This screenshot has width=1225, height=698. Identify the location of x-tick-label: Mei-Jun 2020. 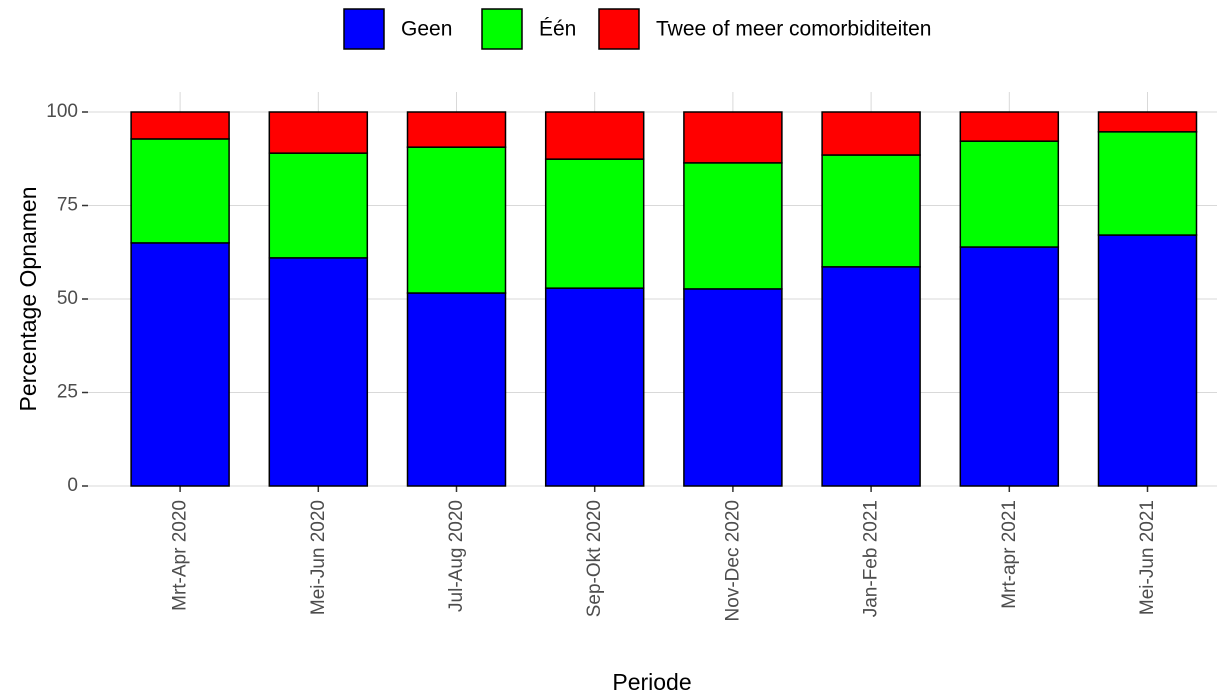
(318, 557).